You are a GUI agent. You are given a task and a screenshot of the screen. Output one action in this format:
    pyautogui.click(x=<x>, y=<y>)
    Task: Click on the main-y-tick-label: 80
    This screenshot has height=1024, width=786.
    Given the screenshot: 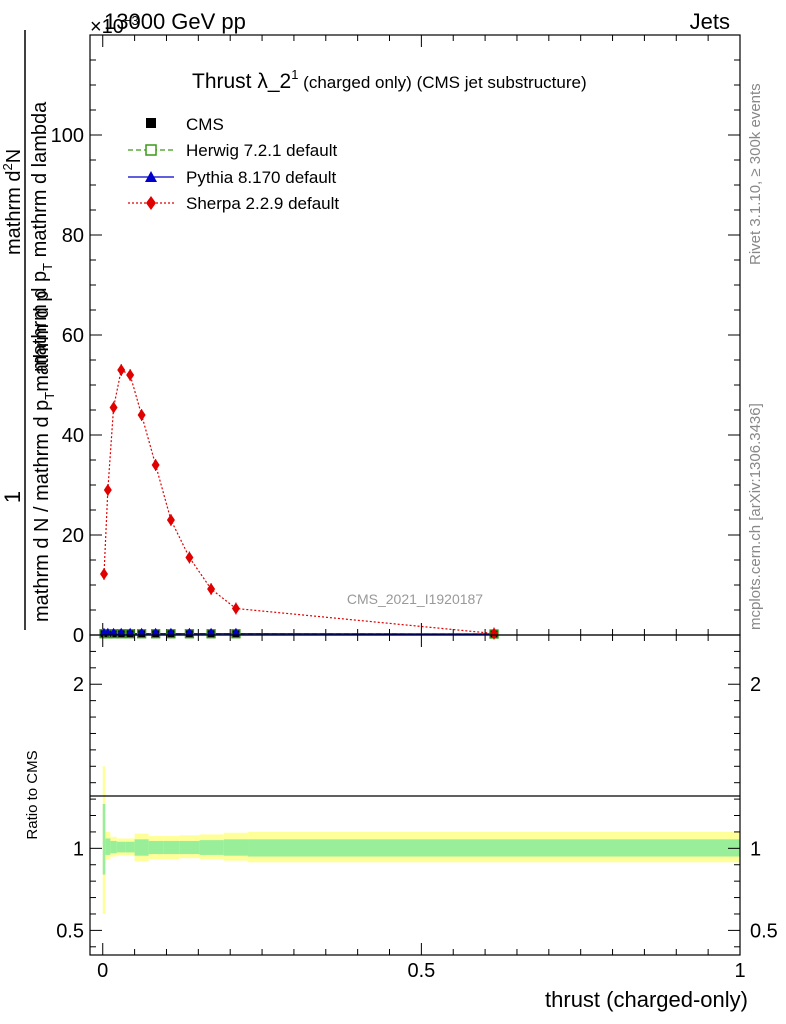 What is the action you would take?
    pyautogui.click(x=73, y=236)
    